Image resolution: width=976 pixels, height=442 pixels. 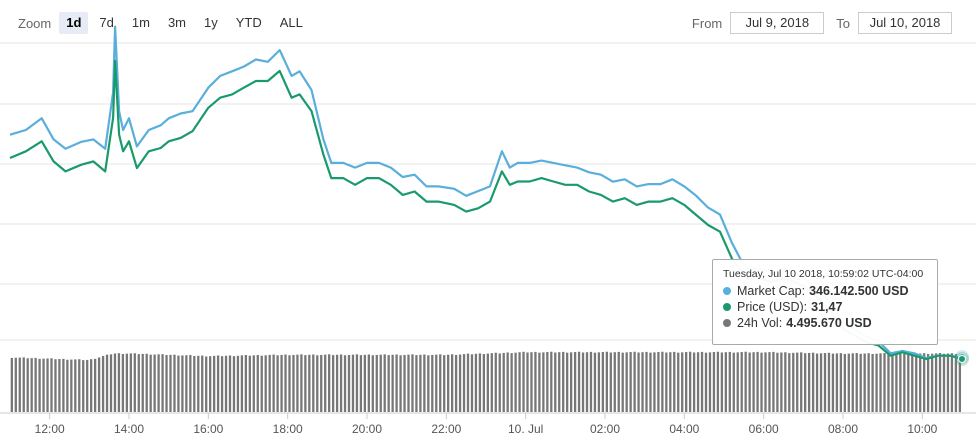 What do you see at coordinates (176, 22) in the screenshot?
I see `zoom-3m-button: 3m` at bounding box center [176, 22].